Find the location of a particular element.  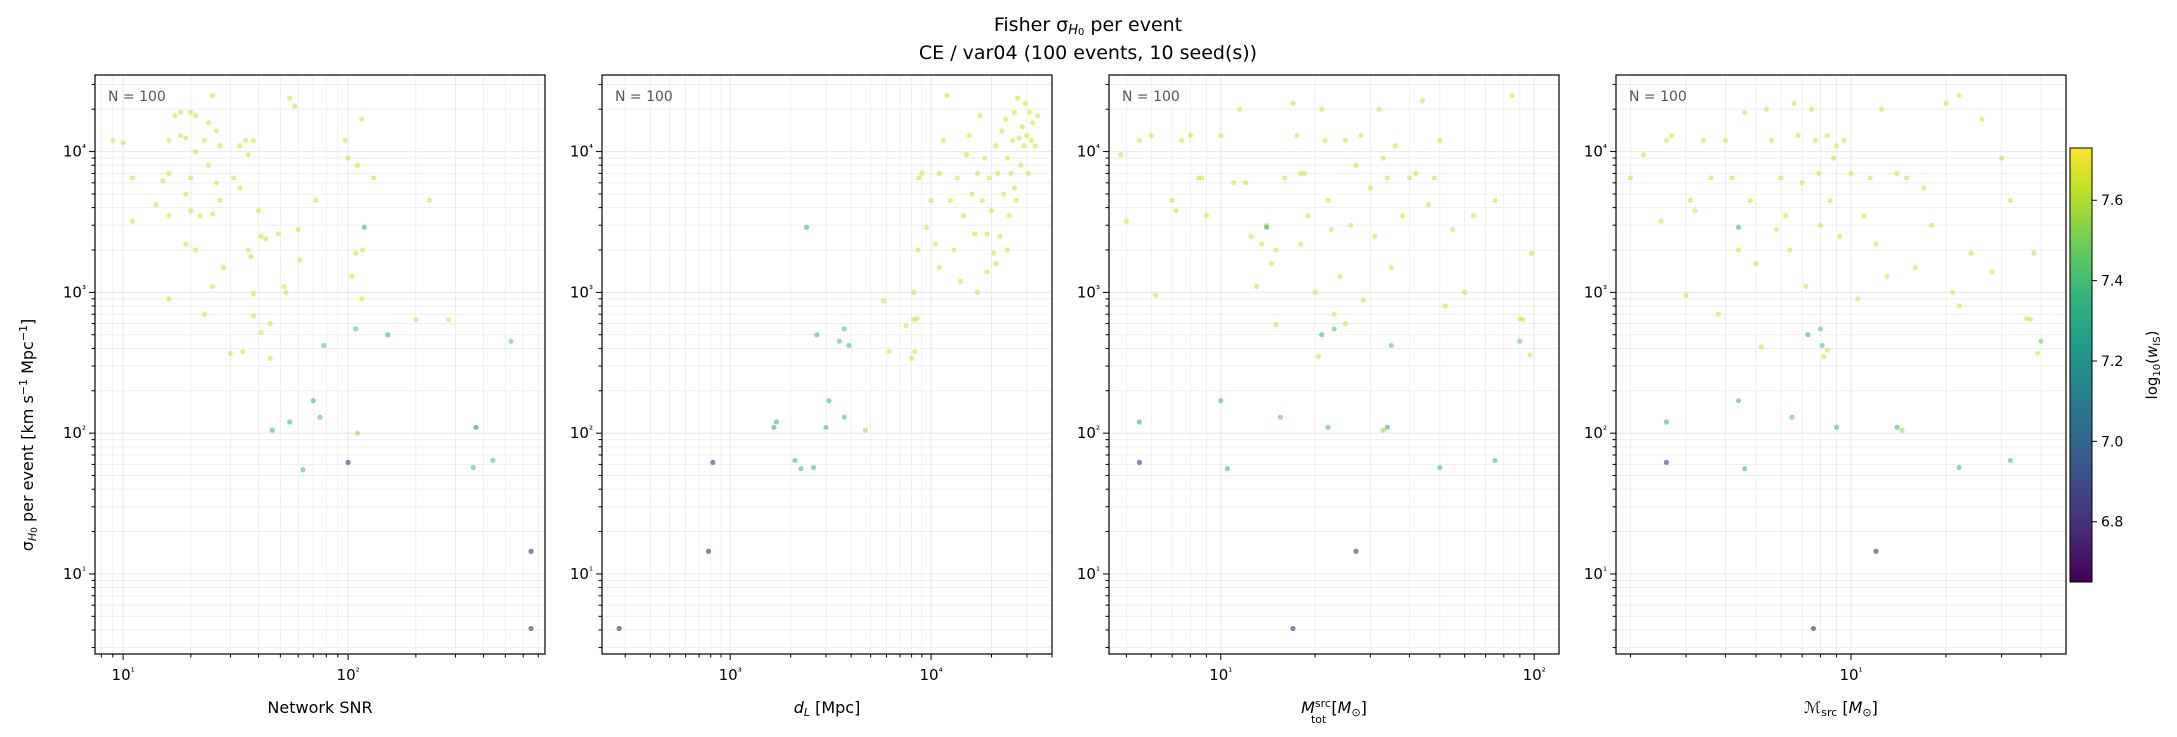

x-axis-label-part: [Mpc] is located at coordinates (835, 707).